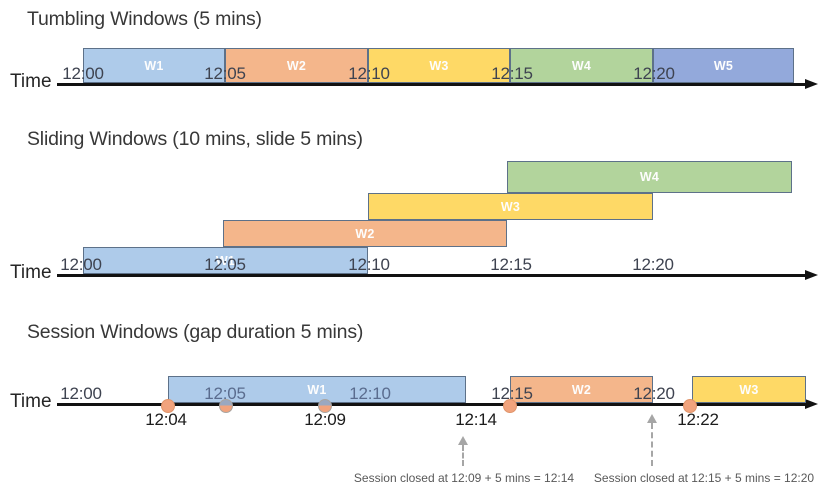 The image size is (829, 498). Describe the element at coordinates (31, 401) in the screenshot. I see `session-time-axis-label: Time` at that location.